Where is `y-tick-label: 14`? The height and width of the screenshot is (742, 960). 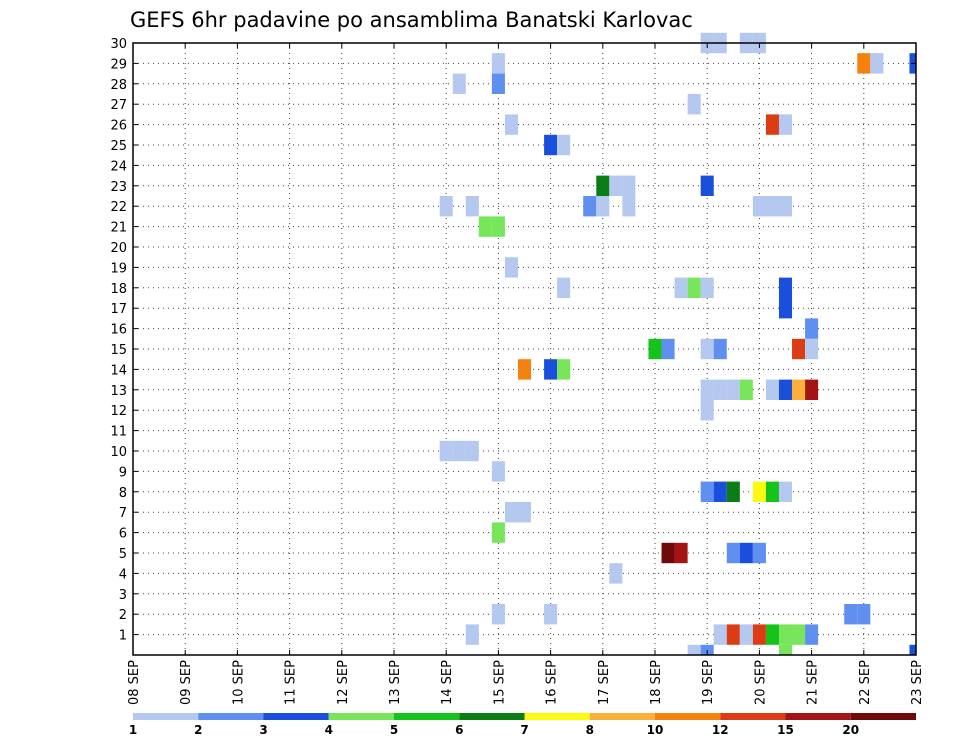
y-tick-label: 14 is located at coordinates (118, 370).